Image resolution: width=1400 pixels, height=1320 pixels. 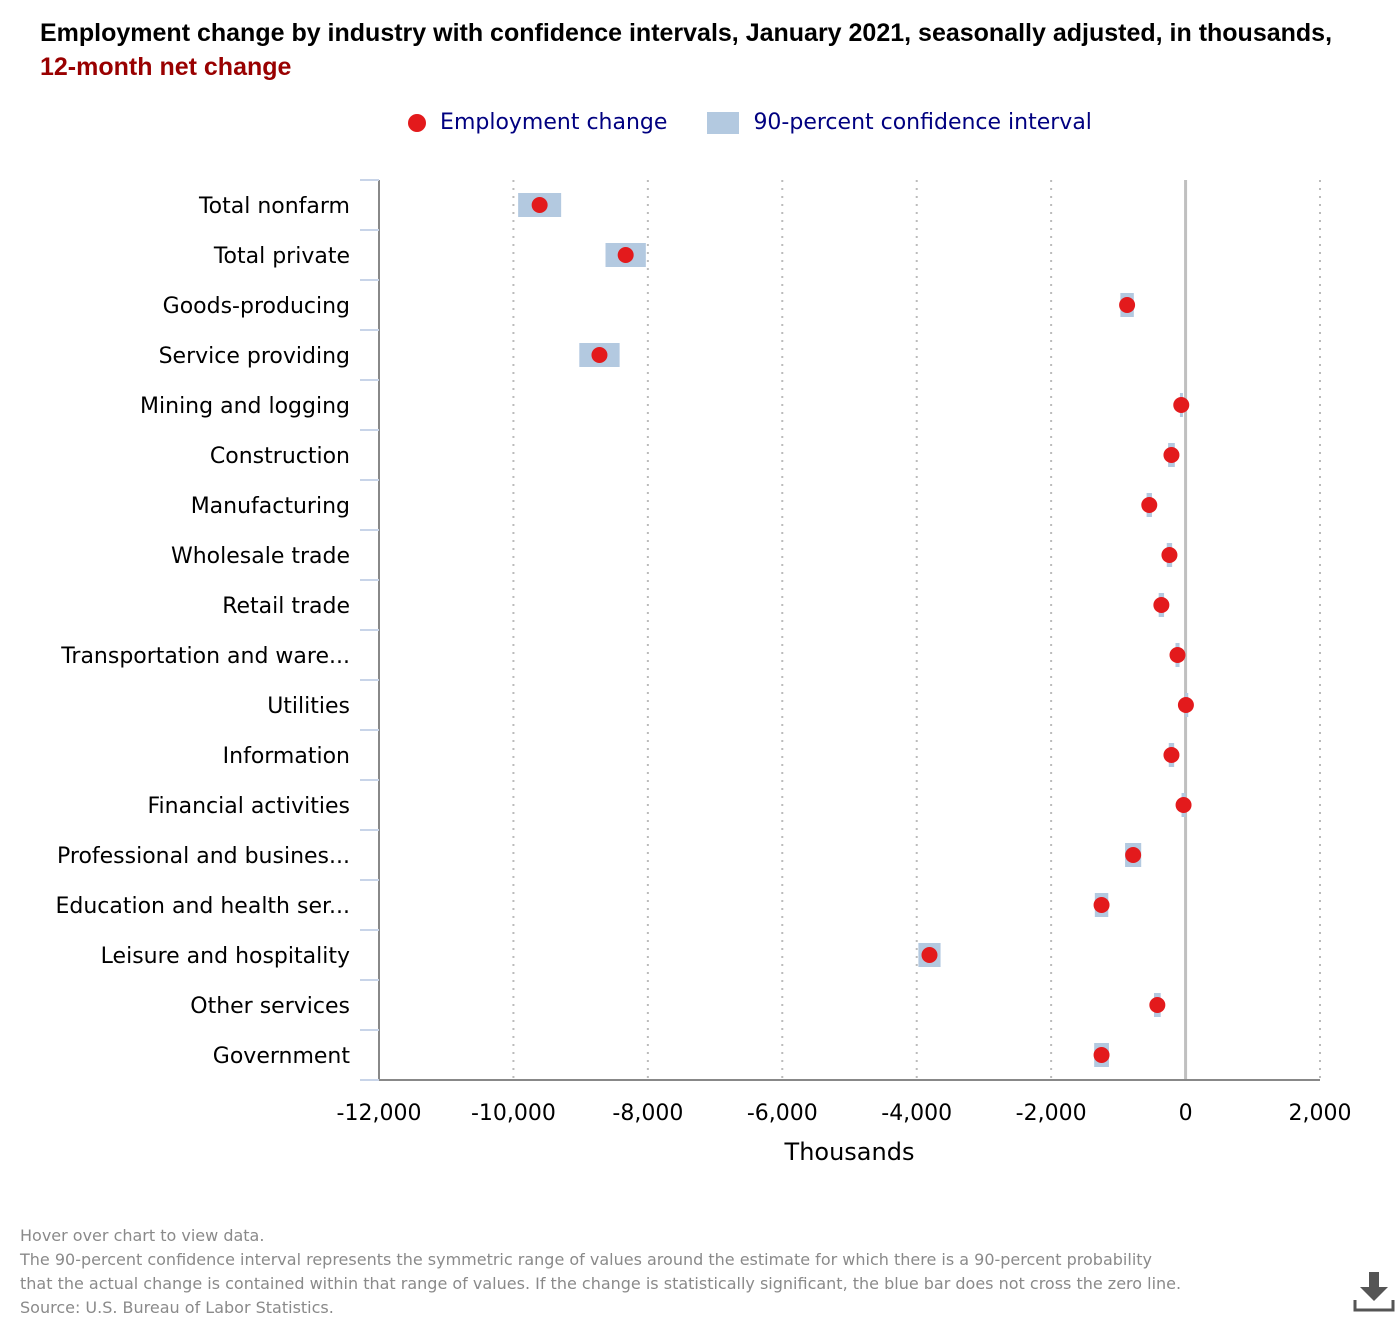 What do you see at coordinates (280, 456) in the screenshot?
I see `category-label: Construction` at bounding box center [280, 456].